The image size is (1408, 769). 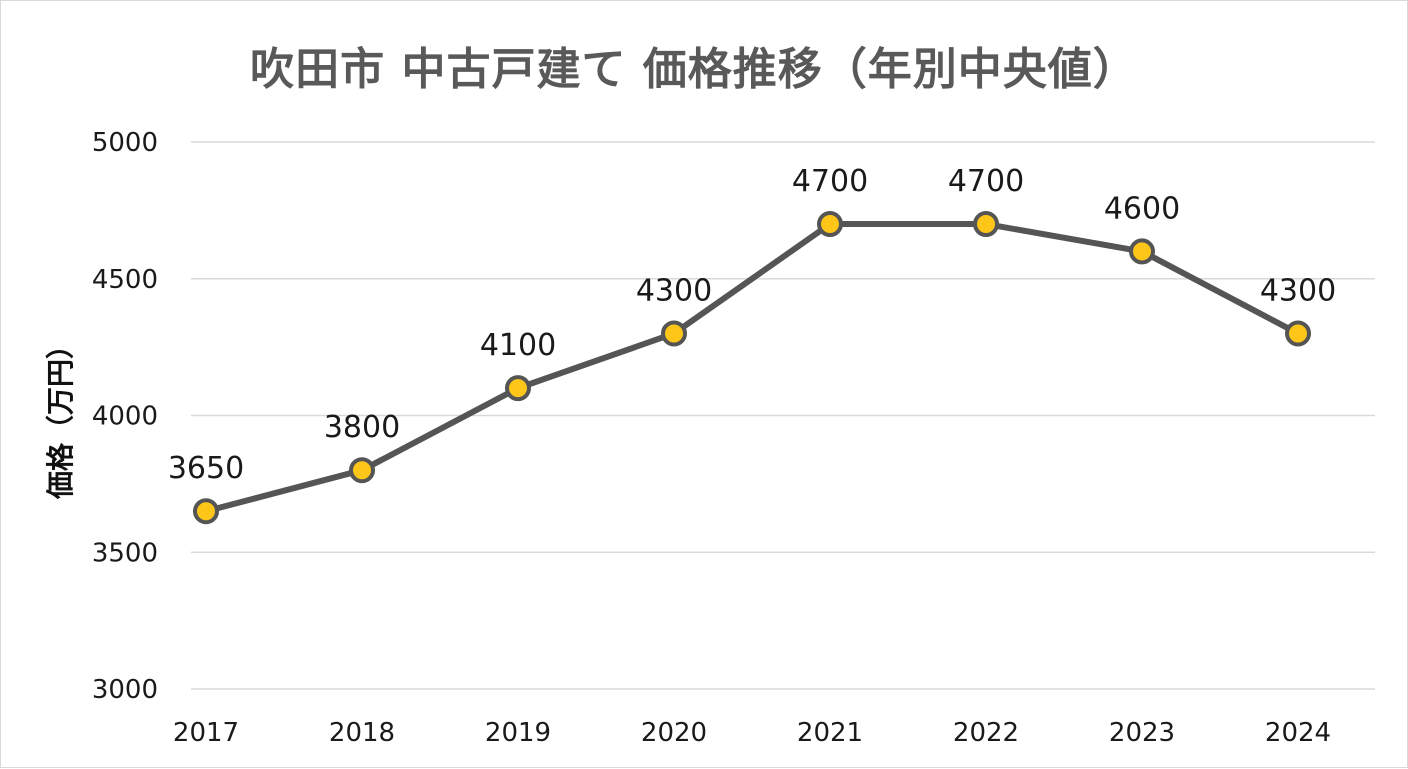 I want to click on data-point-2017, so click(x=206, y=511).